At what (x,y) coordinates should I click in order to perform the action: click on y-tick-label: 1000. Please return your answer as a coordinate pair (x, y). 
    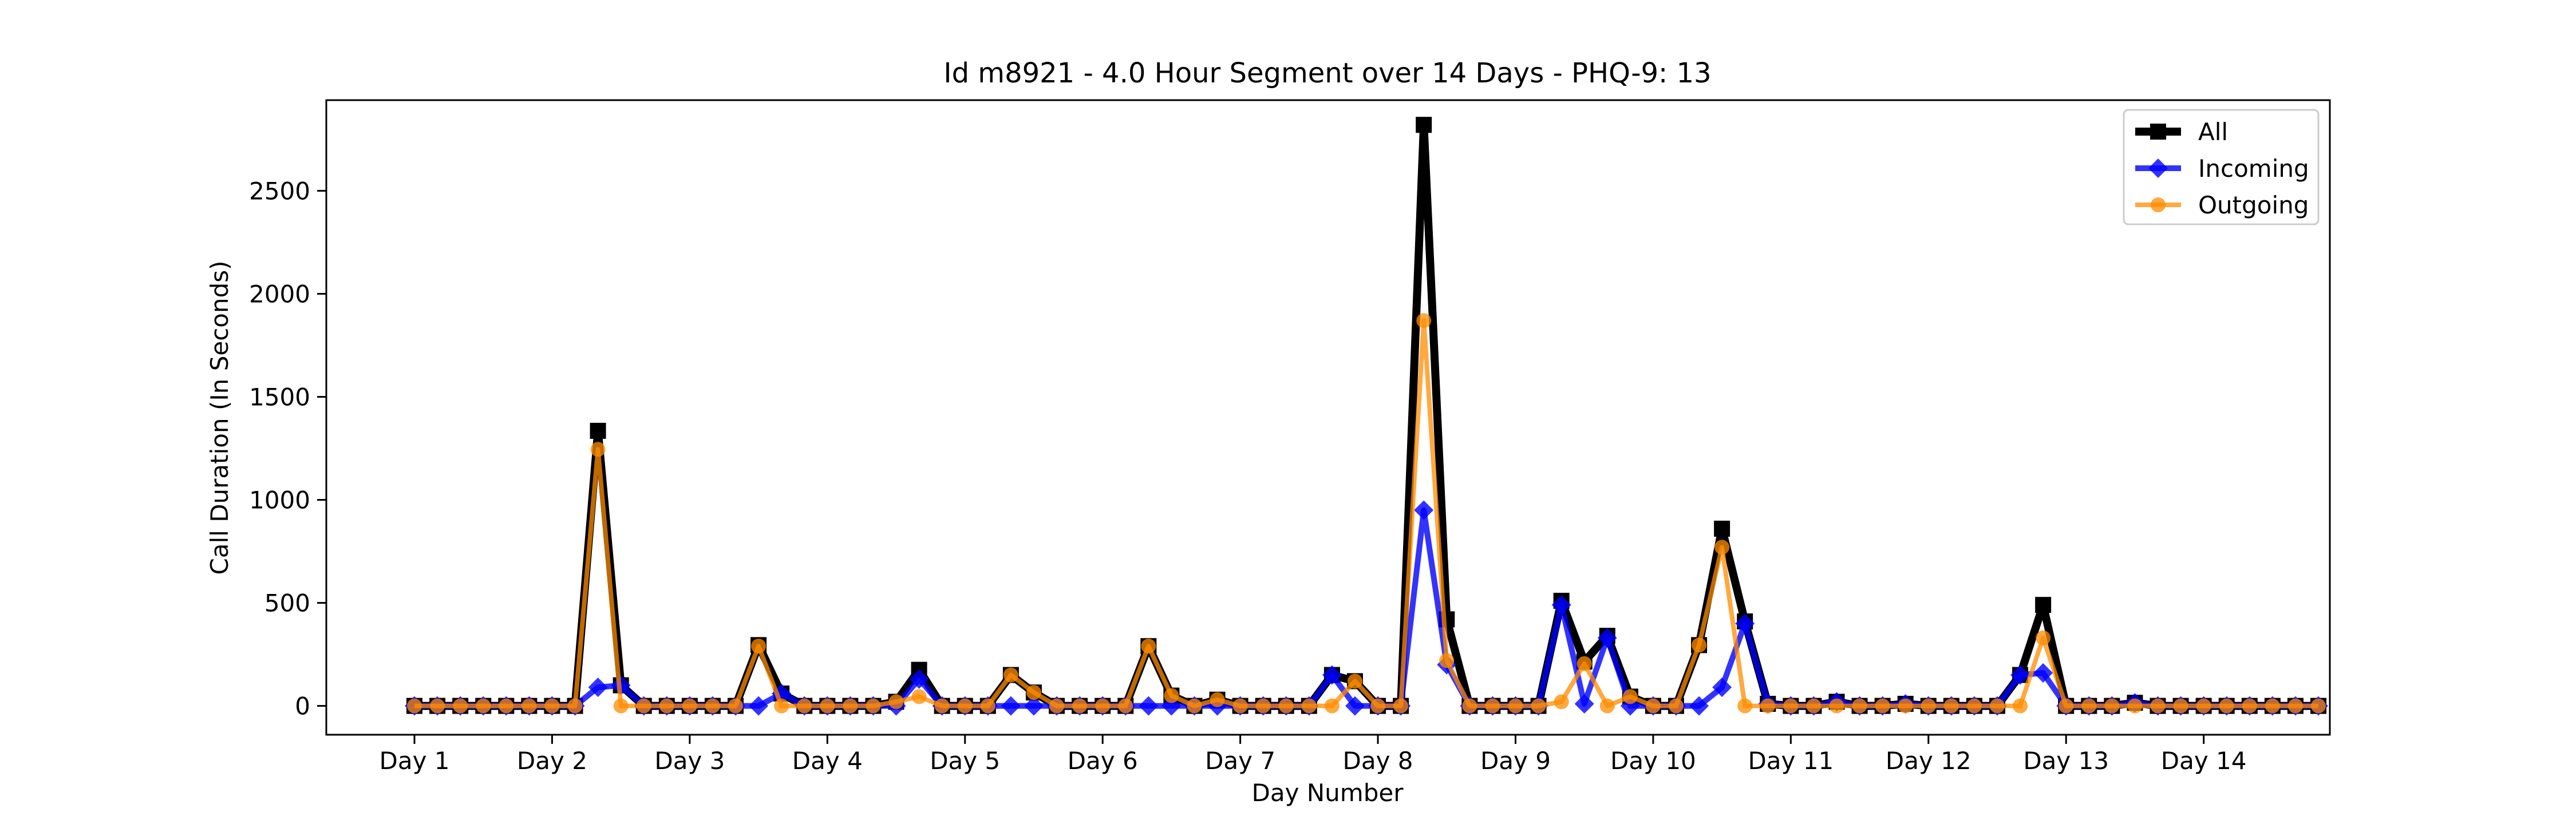
    Looking at the image, I should click on (279, 500).